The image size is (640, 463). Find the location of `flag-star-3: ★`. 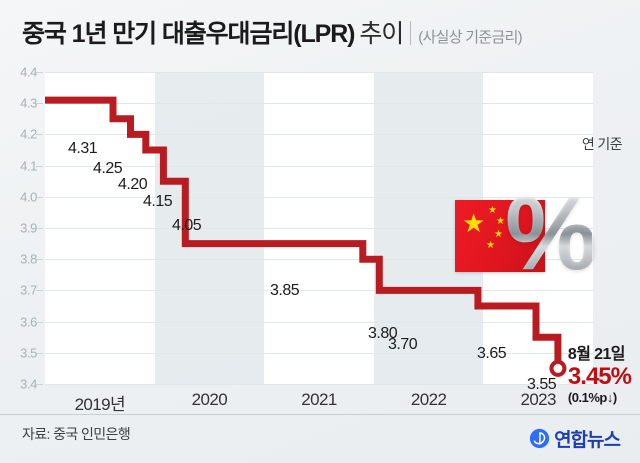

flag-star-3: ★ is located at coordinates (498, 234).